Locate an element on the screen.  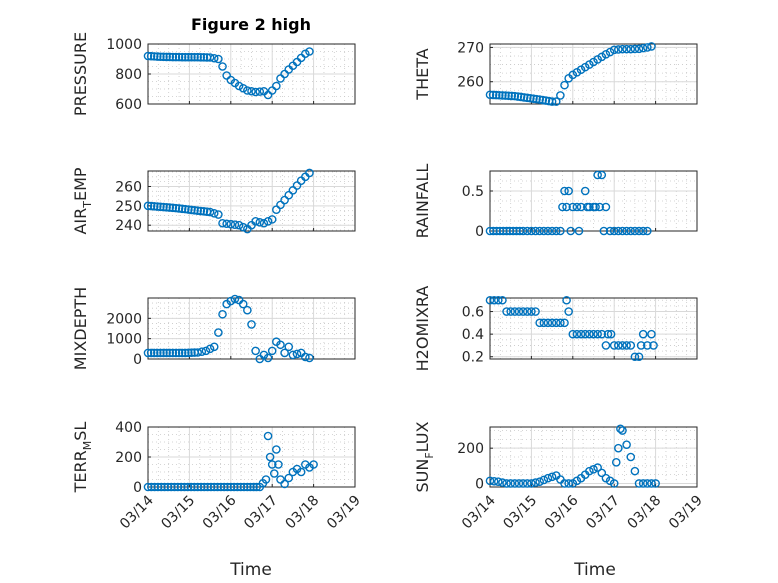
x-axis-label-left: Time is located at coordinates (250, 570).